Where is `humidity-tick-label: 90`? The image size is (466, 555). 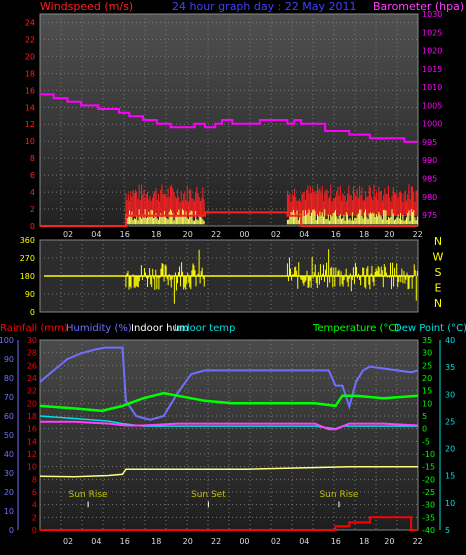 humidity-tick-label: 90 is located at coordinates (9, 359).